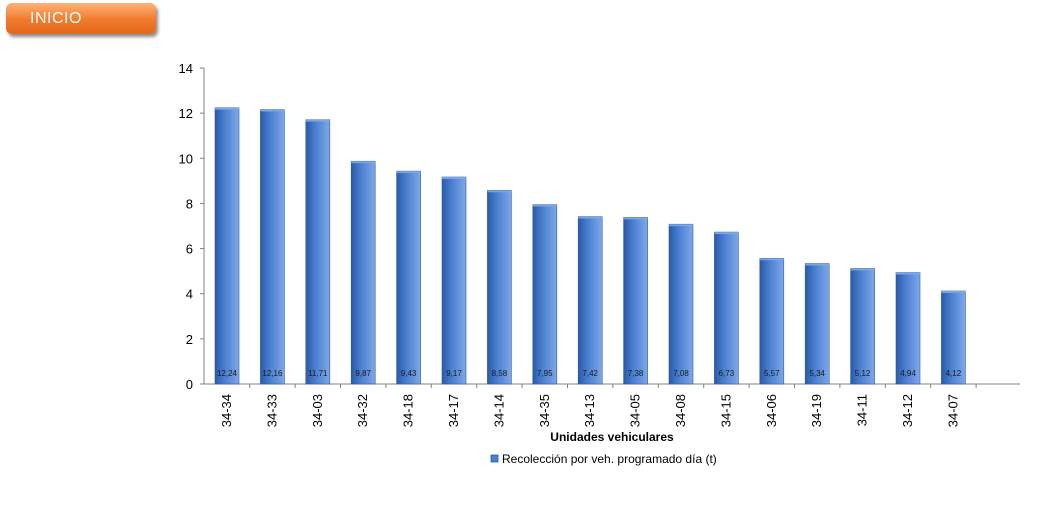 The width and height of the screenshot is (1037, 510). I want to click on x-tick-label: 34-05, so click(635, 410).